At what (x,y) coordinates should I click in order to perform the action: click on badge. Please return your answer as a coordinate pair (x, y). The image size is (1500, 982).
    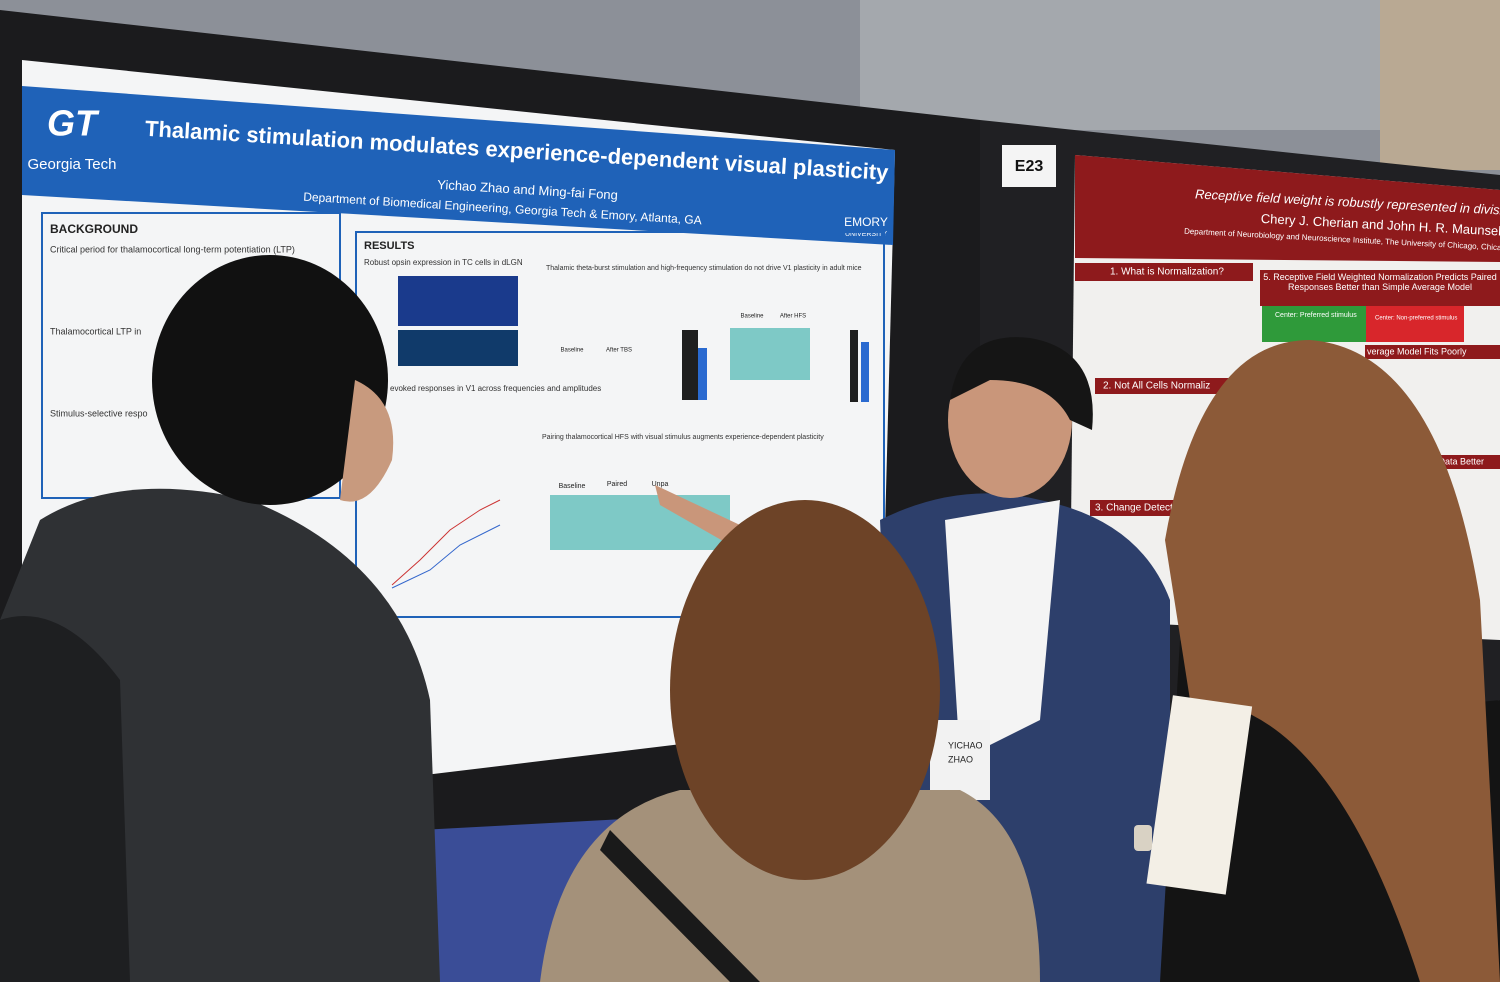
    Looking at the image, I should click on (960, 760).